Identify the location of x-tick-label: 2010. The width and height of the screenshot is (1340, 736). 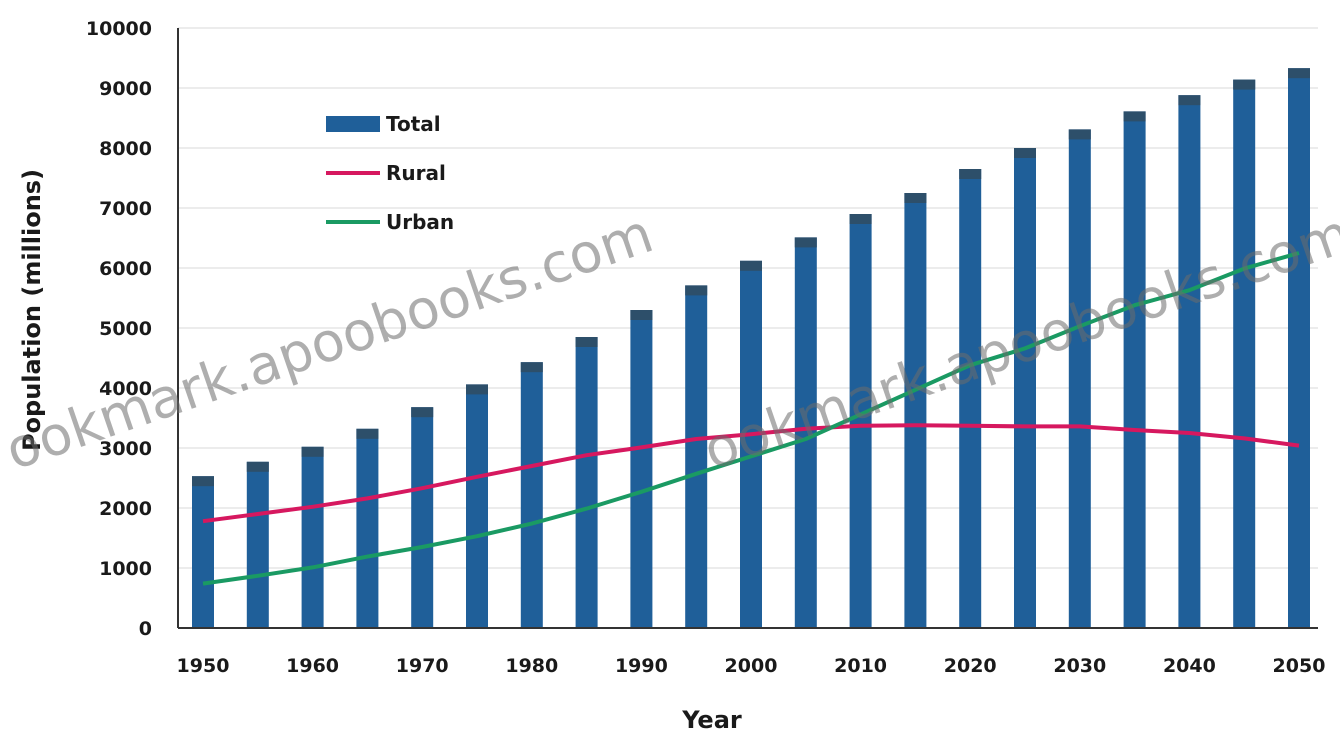
(860, 666).